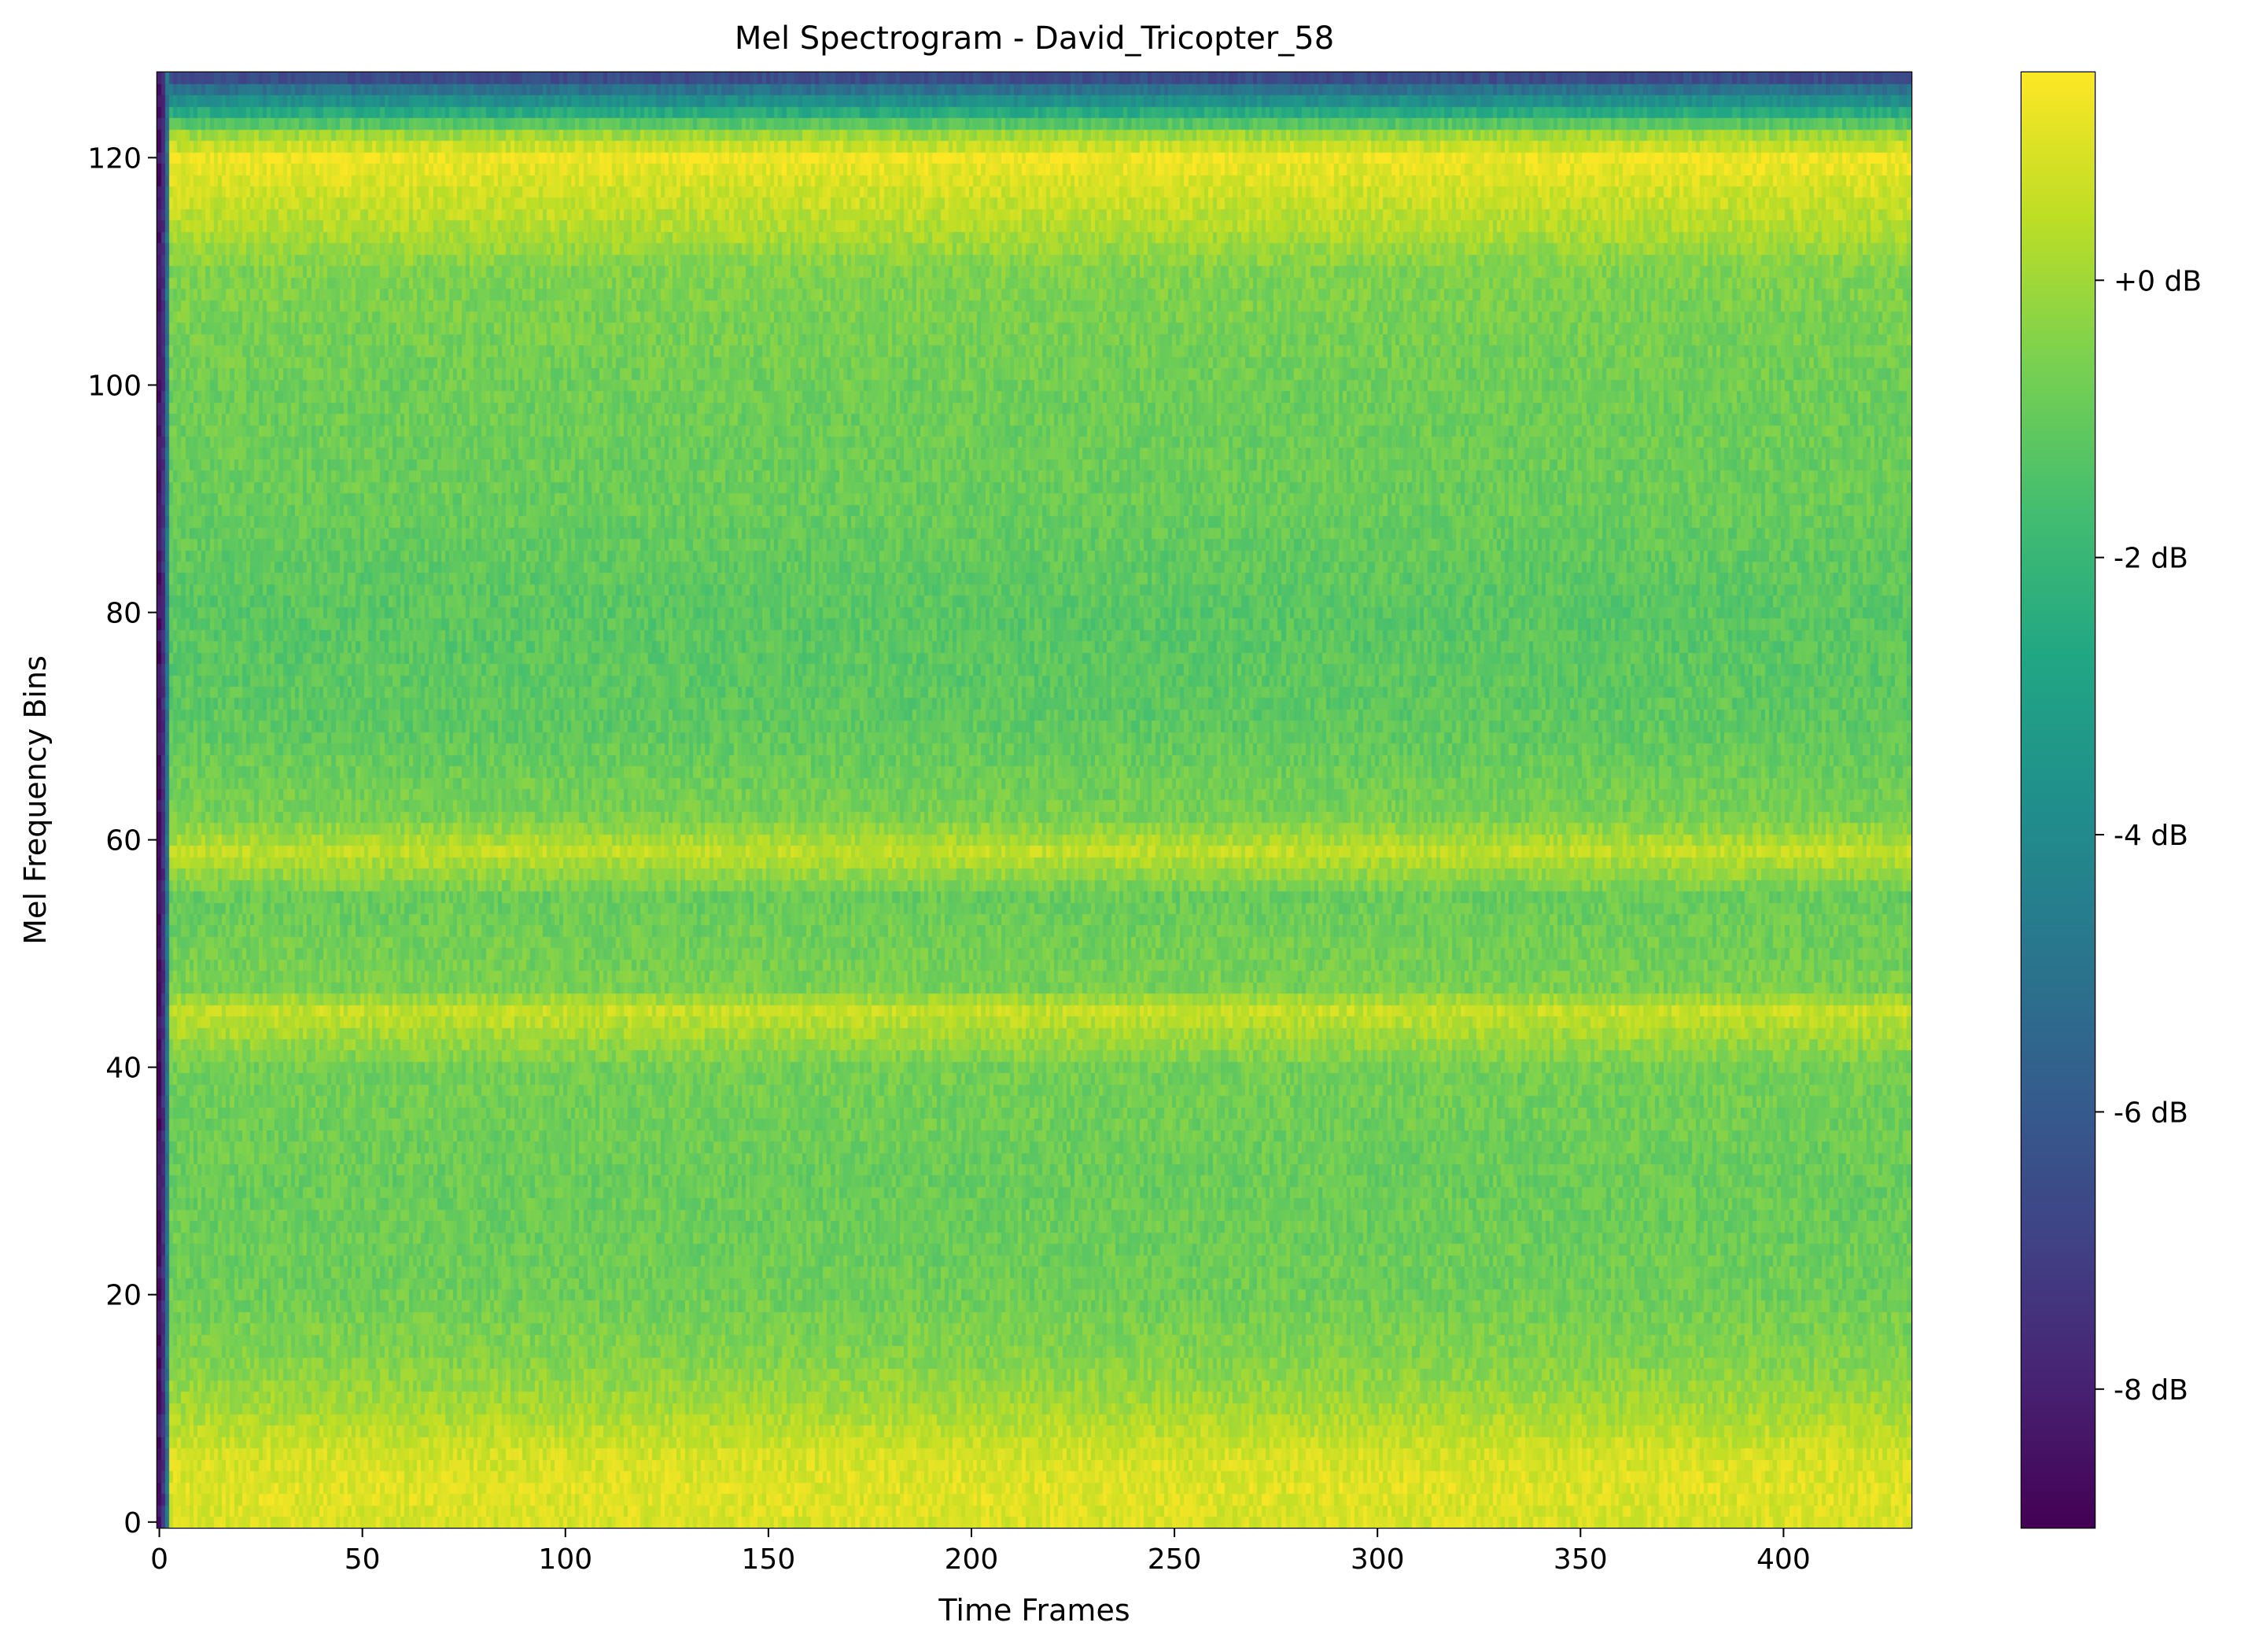  I want to click on x-tick-label: 300, so click(1378, 1559).